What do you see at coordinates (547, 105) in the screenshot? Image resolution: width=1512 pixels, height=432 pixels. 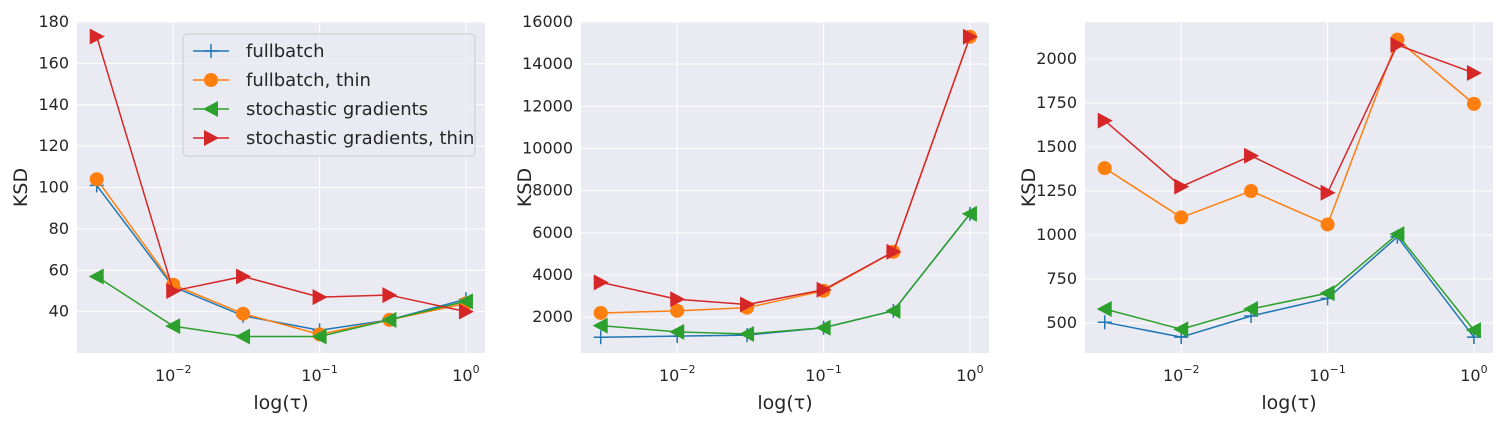 I see `y-tick-label: 12000` at bounding box center [547, 105].